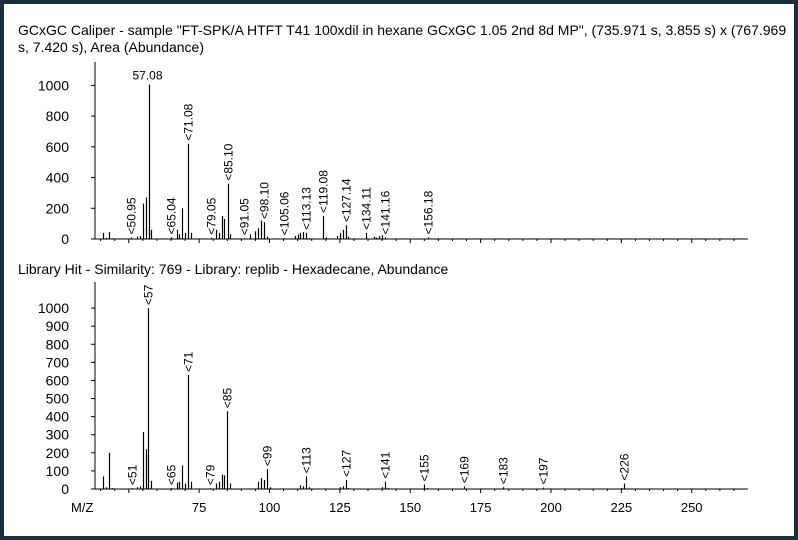  I want to click on peak-label: <98.10, so click(265, 200).